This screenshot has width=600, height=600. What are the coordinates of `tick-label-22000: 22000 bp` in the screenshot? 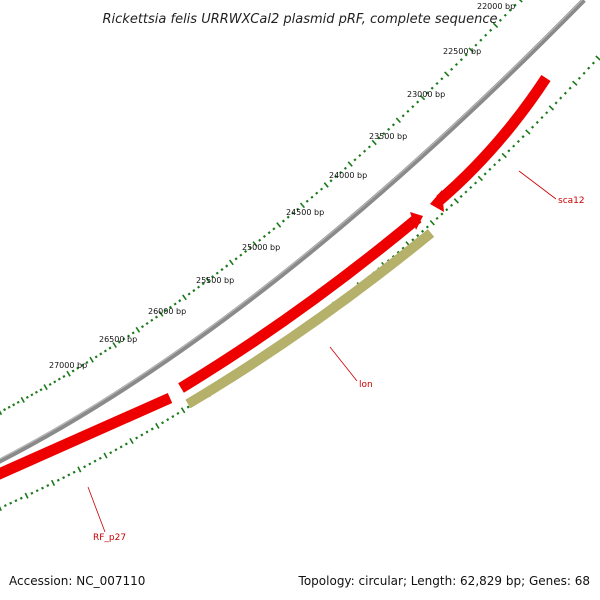 It's located at (496, 6).